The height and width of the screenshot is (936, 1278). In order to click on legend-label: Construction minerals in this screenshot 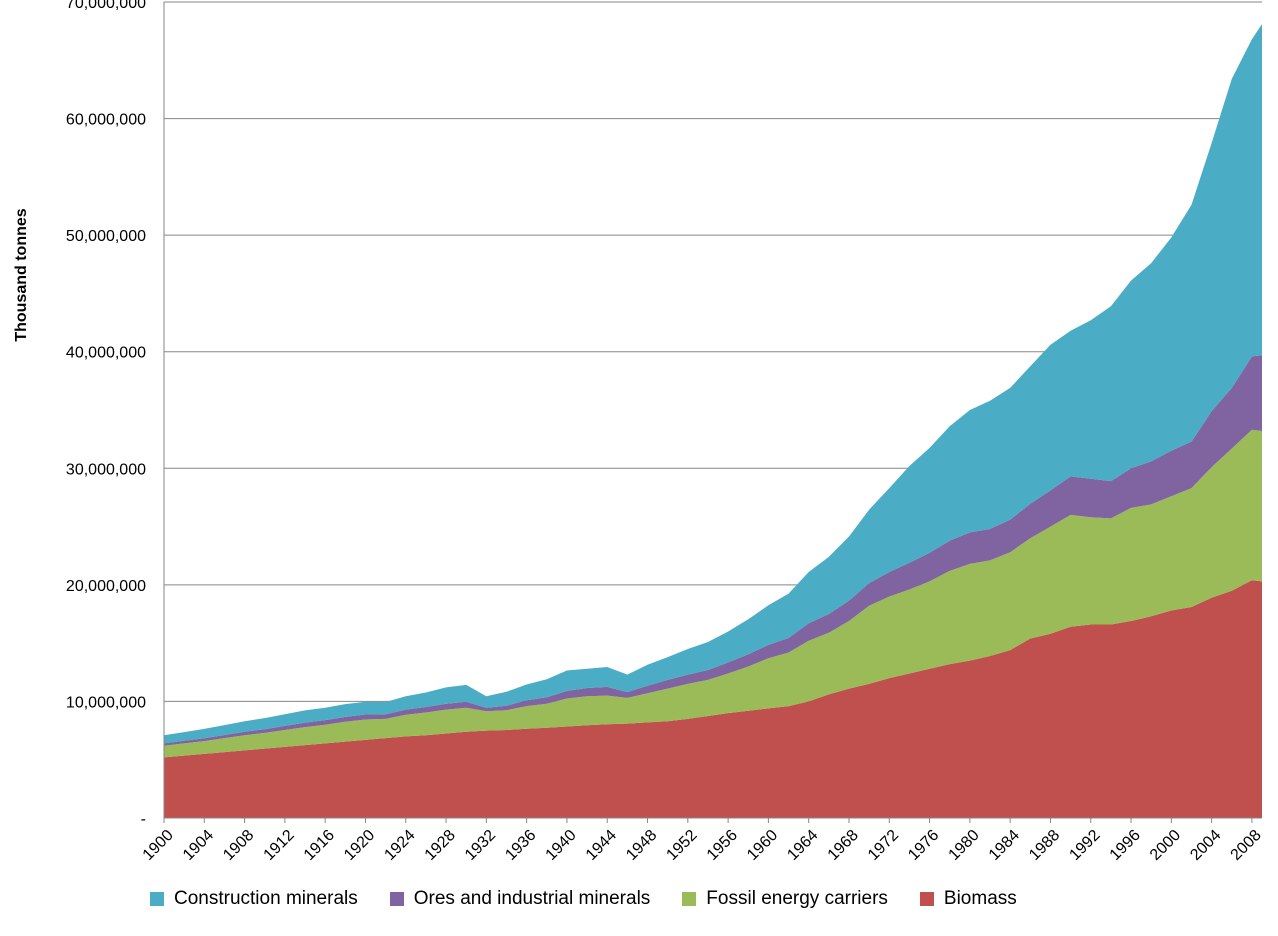, I will do `click(266, 898)`.